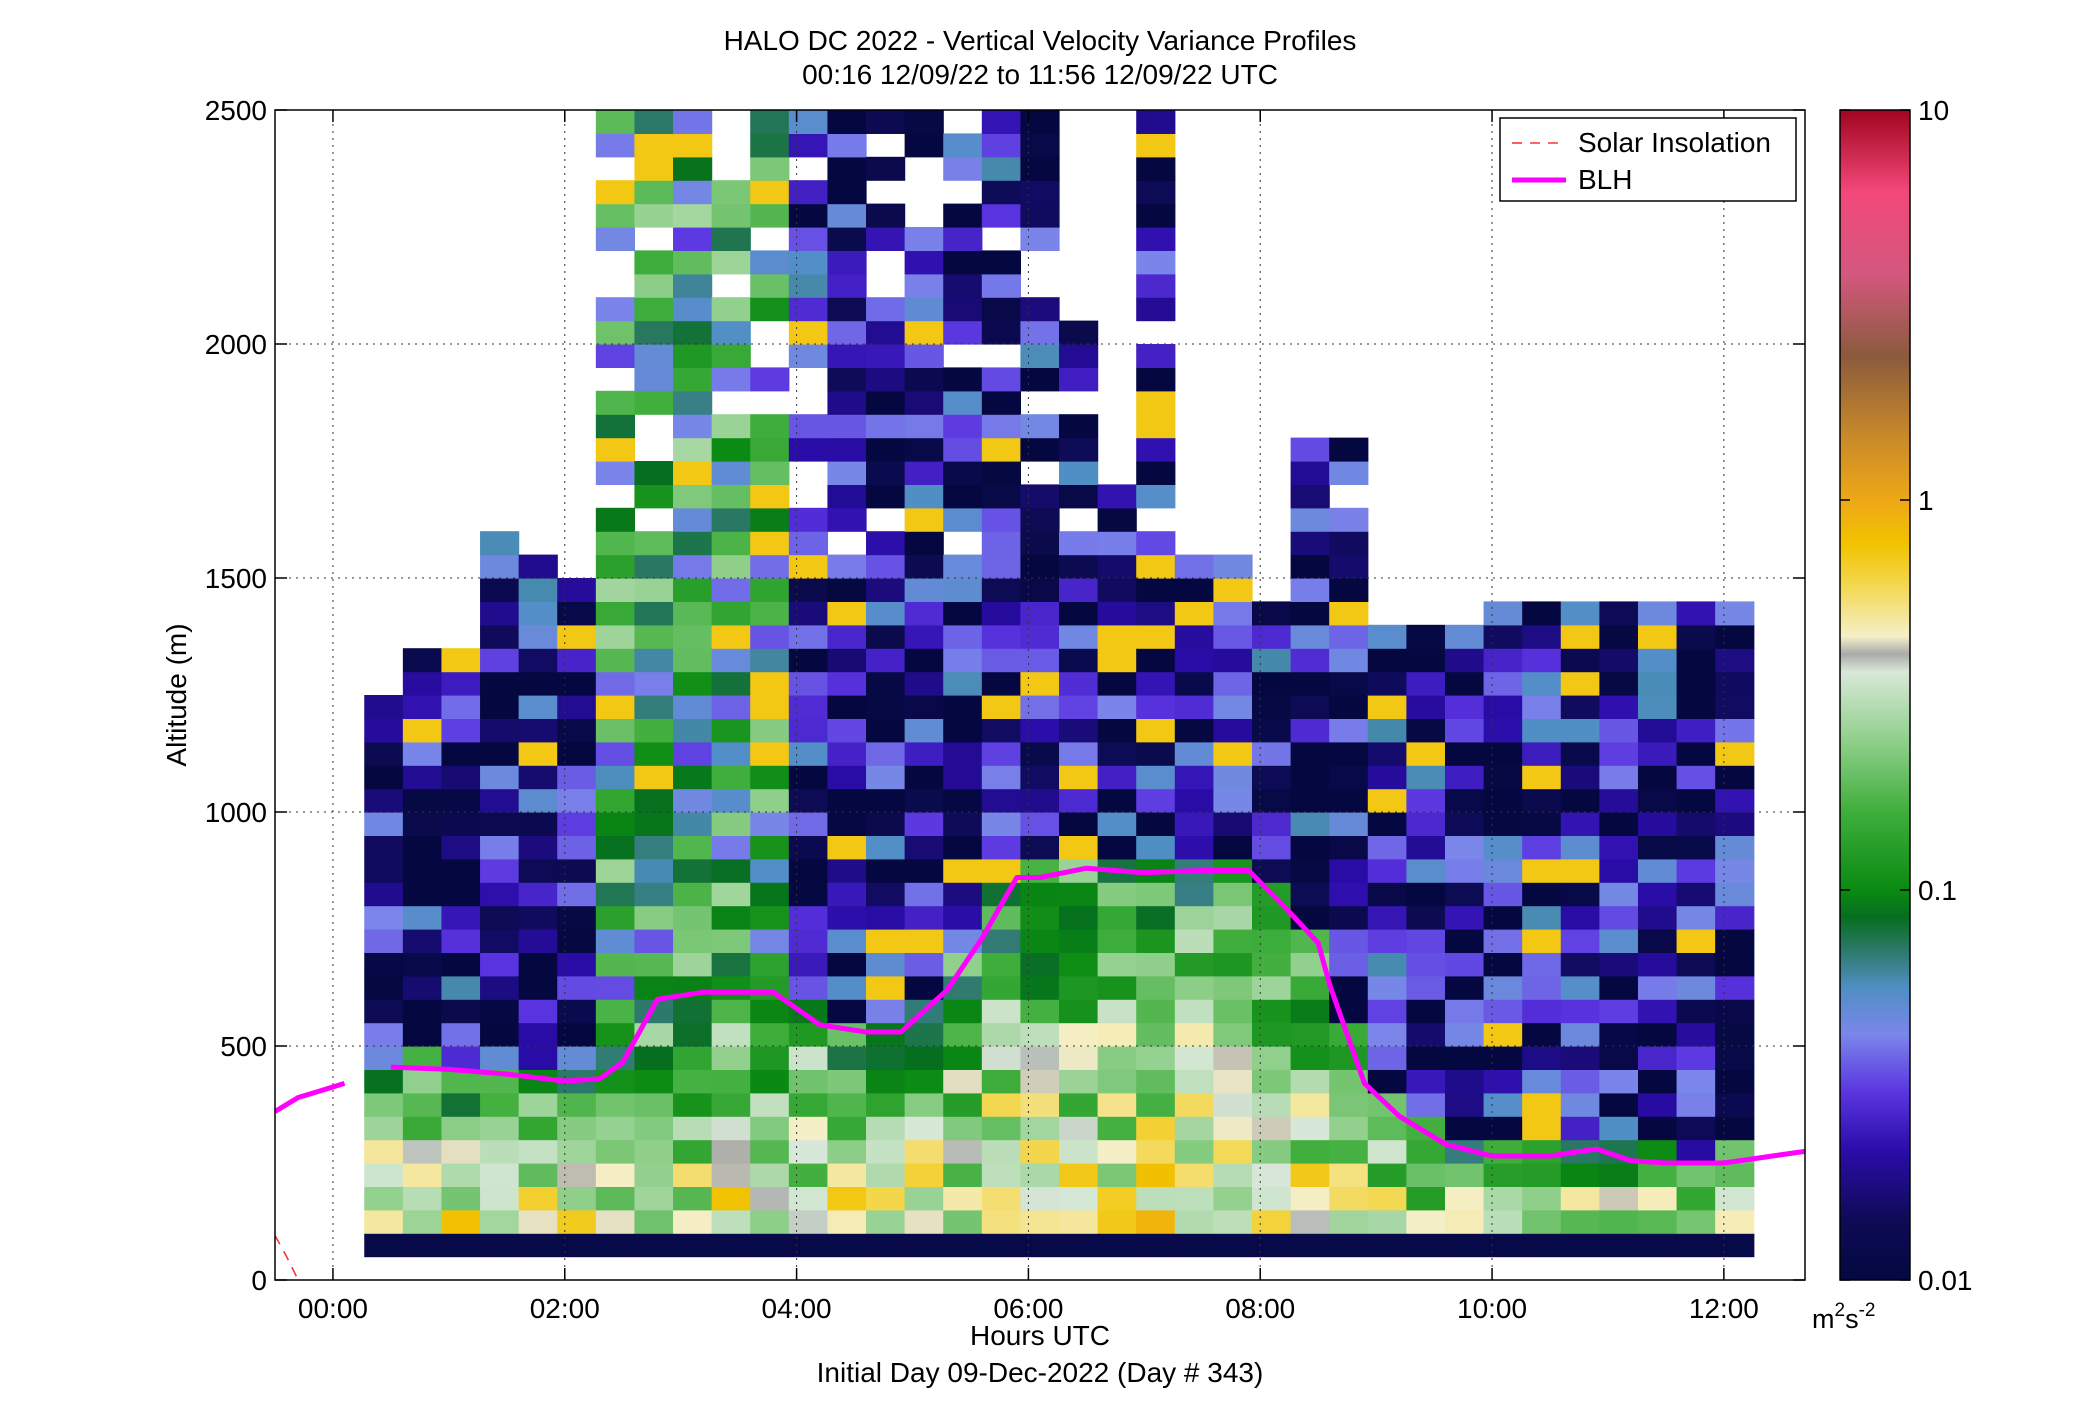  I want to click on colorbar-tick-label: 1, so click(1926, 500).